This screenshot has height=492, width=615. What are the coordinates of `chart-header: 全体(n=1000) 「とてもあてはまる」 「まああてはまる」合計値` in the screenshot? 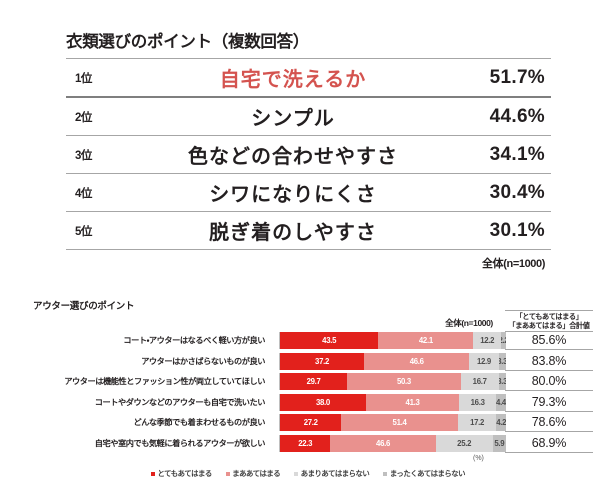 It's located at (313, 321).